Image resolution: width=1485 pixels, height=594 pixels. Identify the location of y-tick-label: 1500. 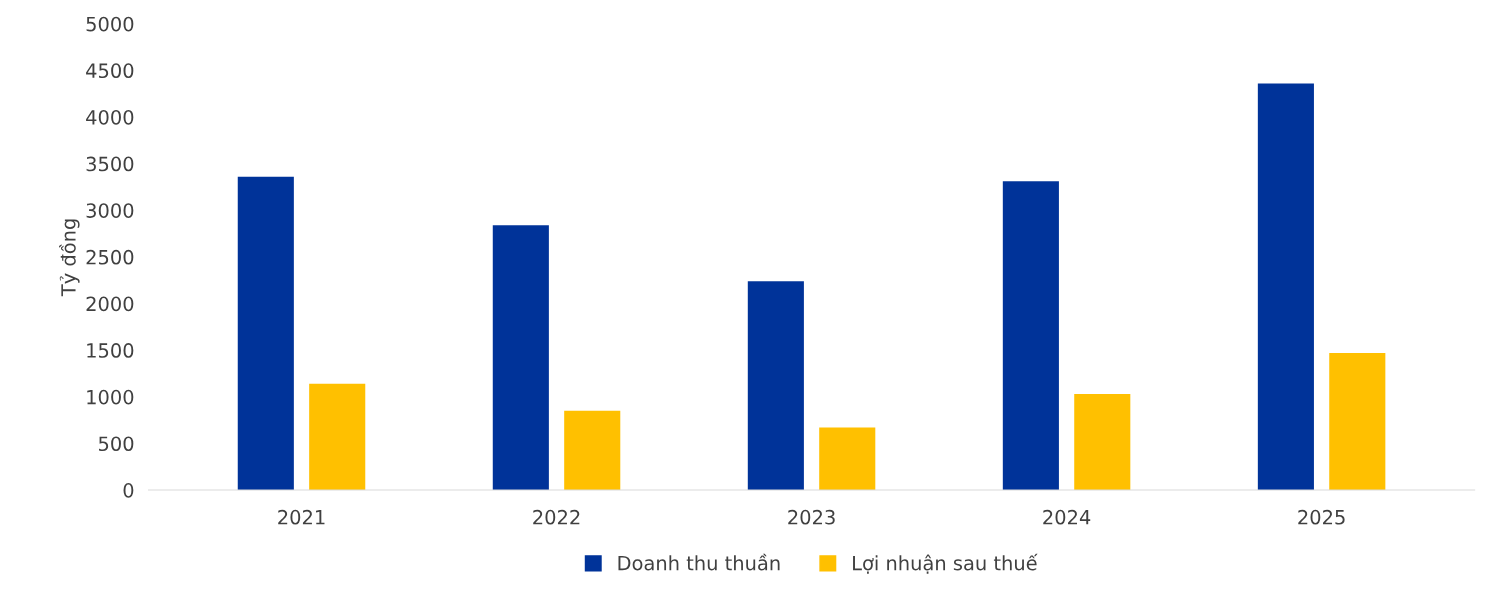
(110, 350).